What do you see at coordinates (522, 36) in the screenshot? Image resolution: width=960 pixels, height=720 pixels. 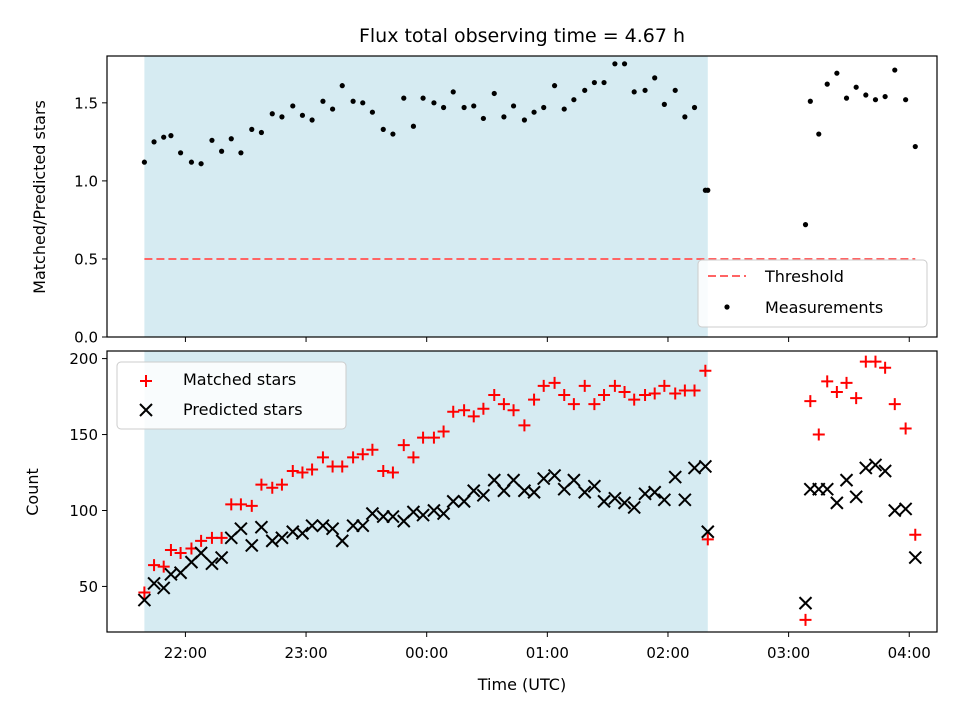 I see `chart-title: Flux total observing time = 4.67 h` at bounding box center [522, 36].